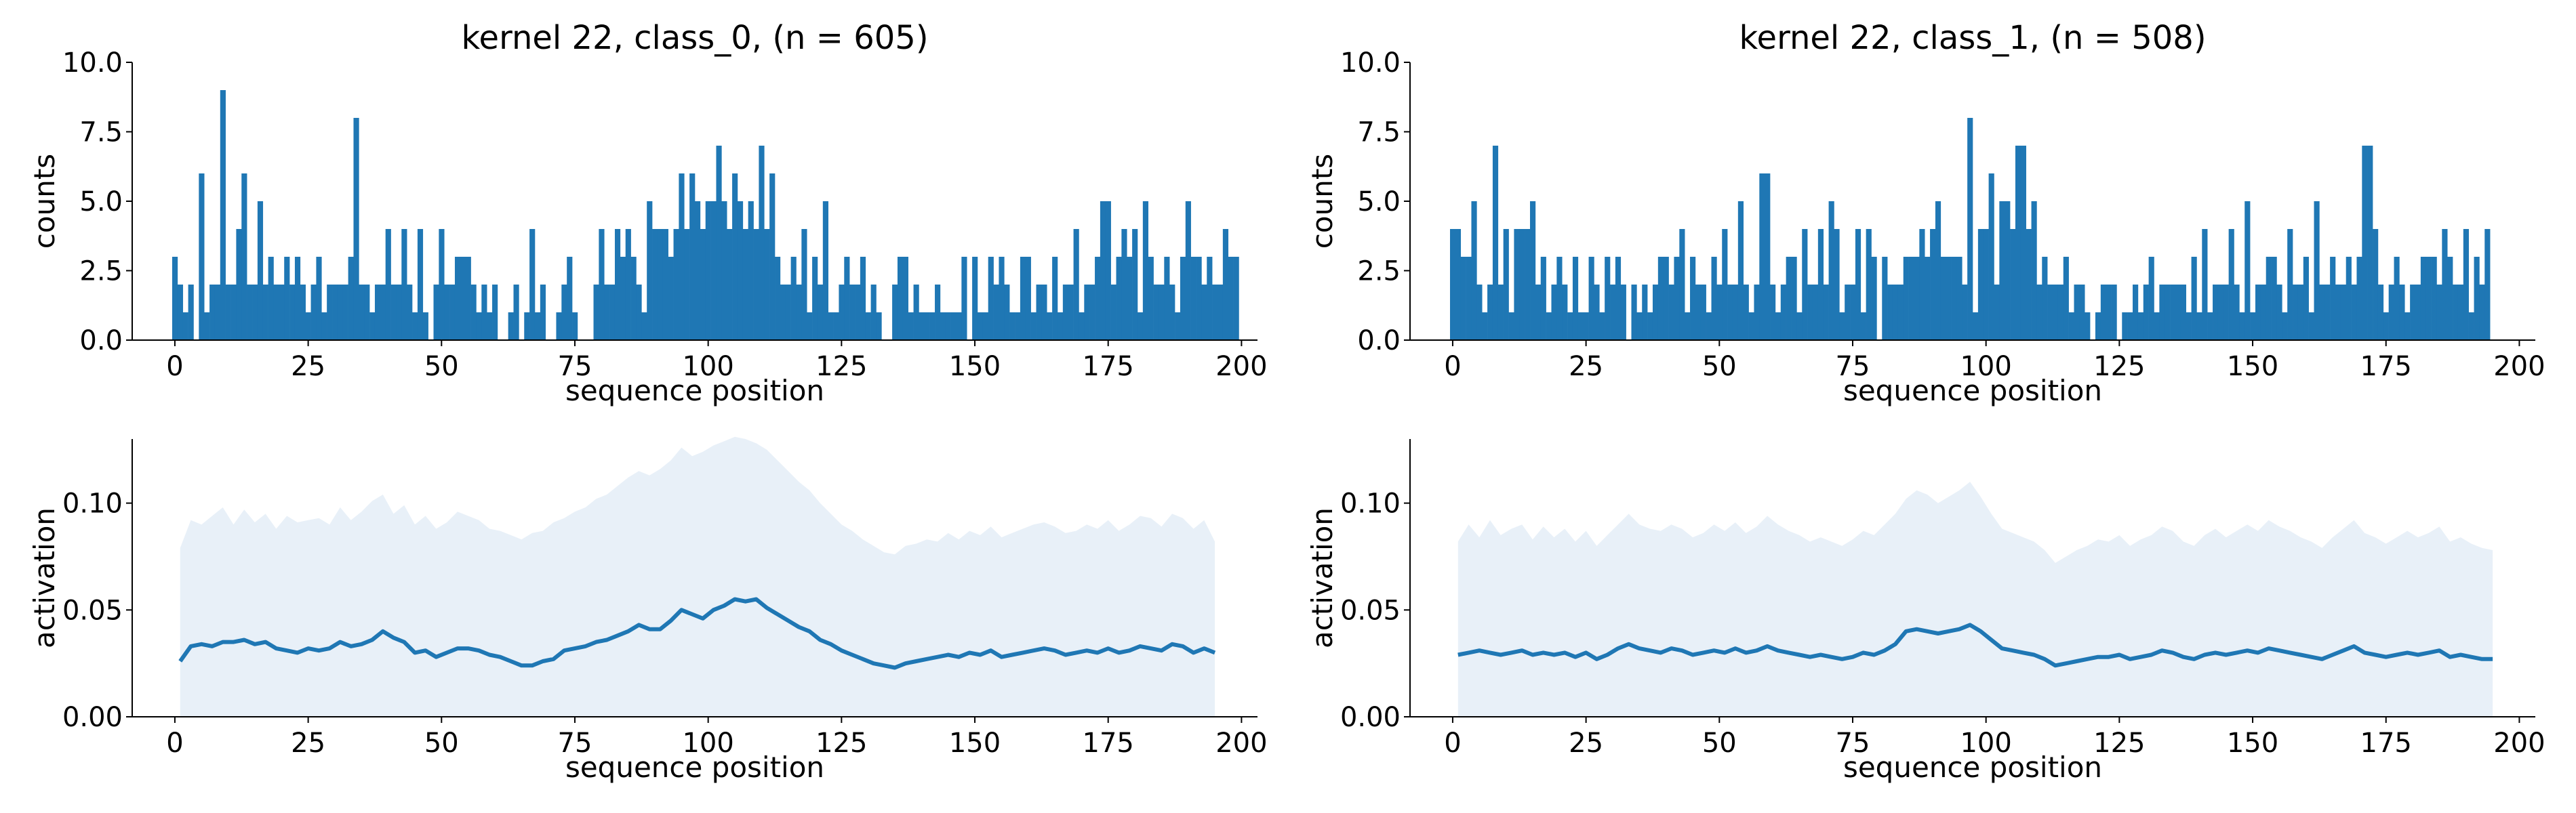 This screenshot has height=813, width=2576. Describe the element at coordinates (1975, 599) in the screenshot. I see `activation-band` at that location.